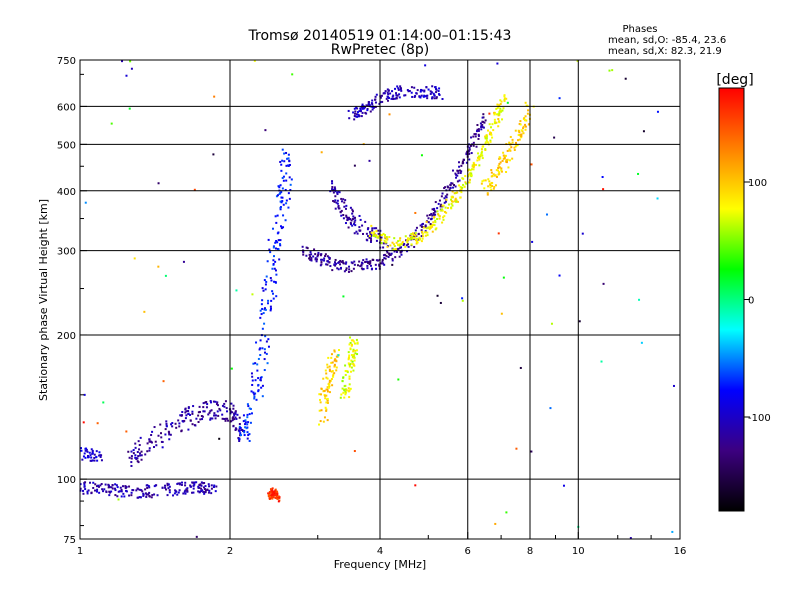  Describe the element at coordinates (380, 551) in the screenshot. I see `x-tick-label: 4` at that location.